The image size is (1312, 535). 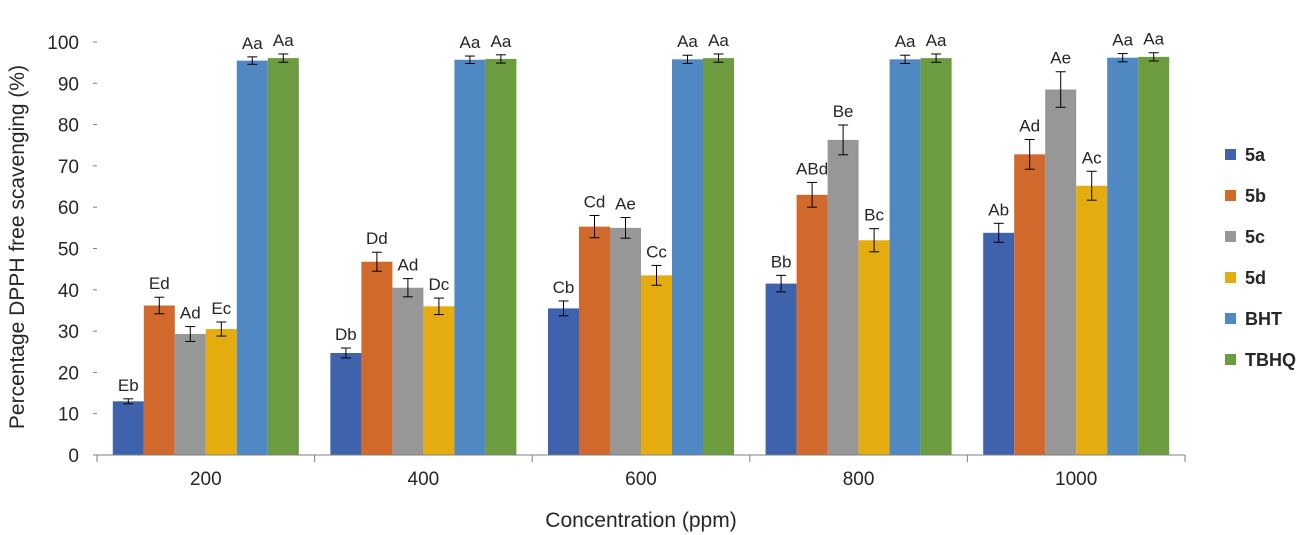 What do you see at coordinates (595, 201) in the screenshot?
I see `bar-label: Cd` at bounding box center [595, 201].